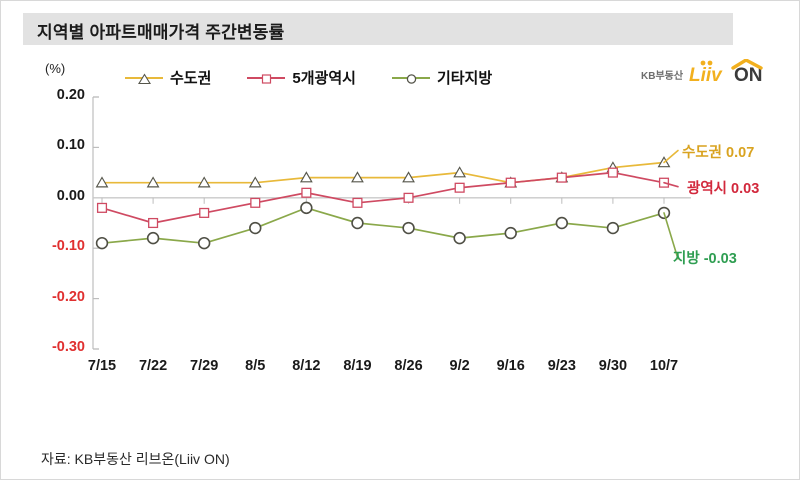  Describe the element at coordinates (55, 68) in the screenshot. I see `y-axis-unit-label: (%)` at that location.